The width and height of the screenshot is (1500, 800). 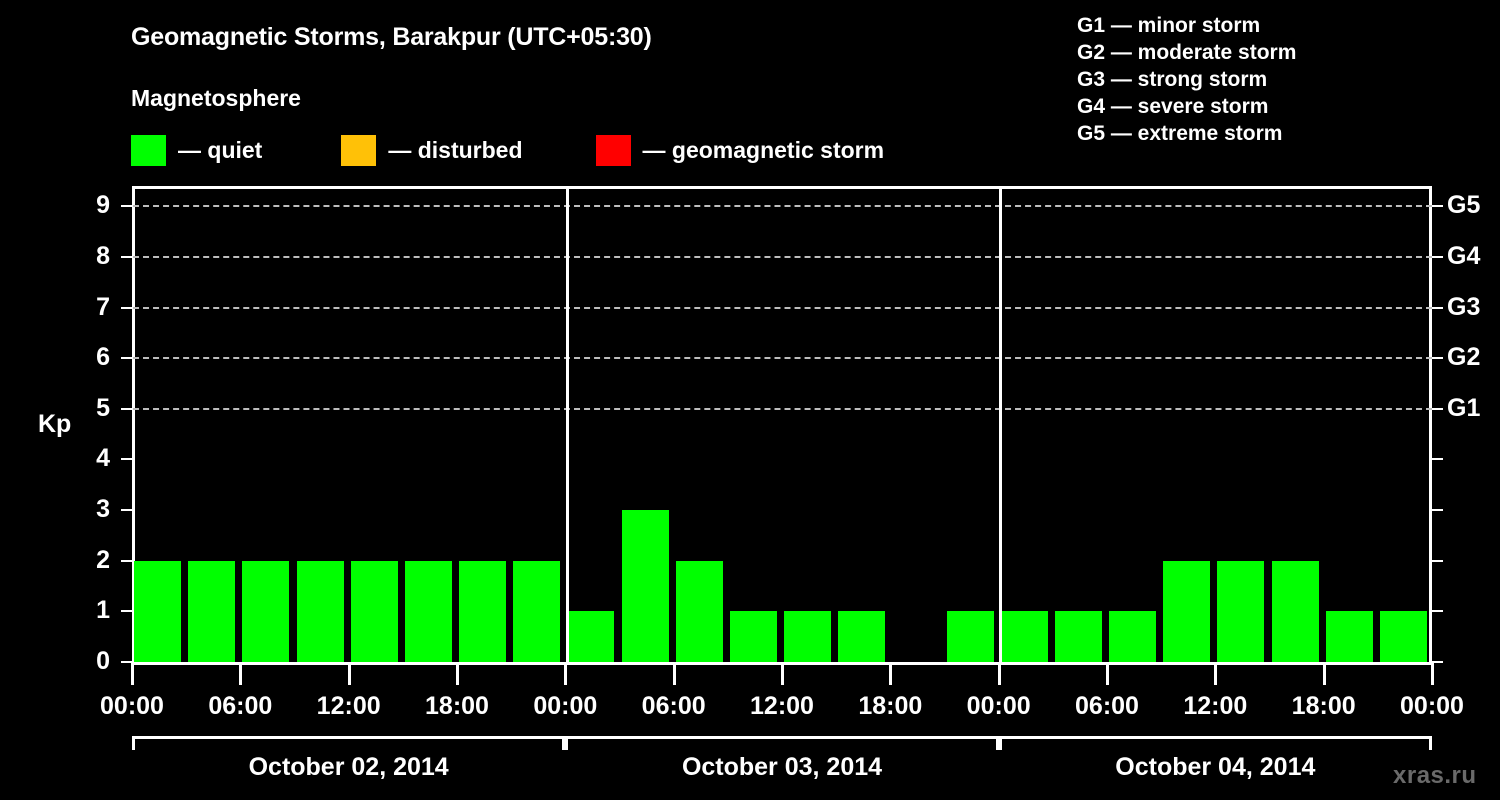 What do you see at coordinates (1215, 706) in the screenshot?
I see `x-axis-label-10: 12:00` at bounding box center [1215, 706].